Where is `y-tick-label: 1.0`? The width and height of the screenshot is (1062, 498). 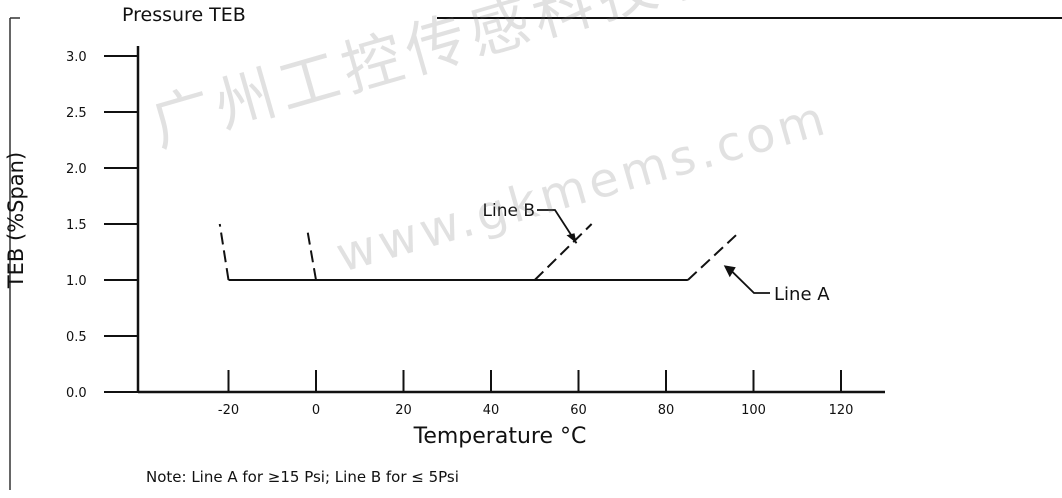 y-tick-label: 1.0 is located at coordinates (76, 281).